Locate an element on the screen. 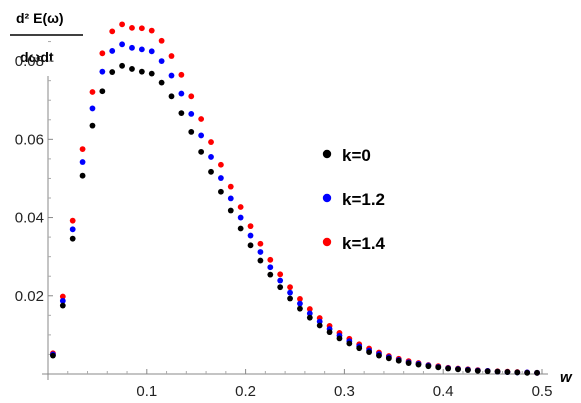 The image size is (581, 403). x-tick-label: 0.3 is located at coordinates (344, 391).